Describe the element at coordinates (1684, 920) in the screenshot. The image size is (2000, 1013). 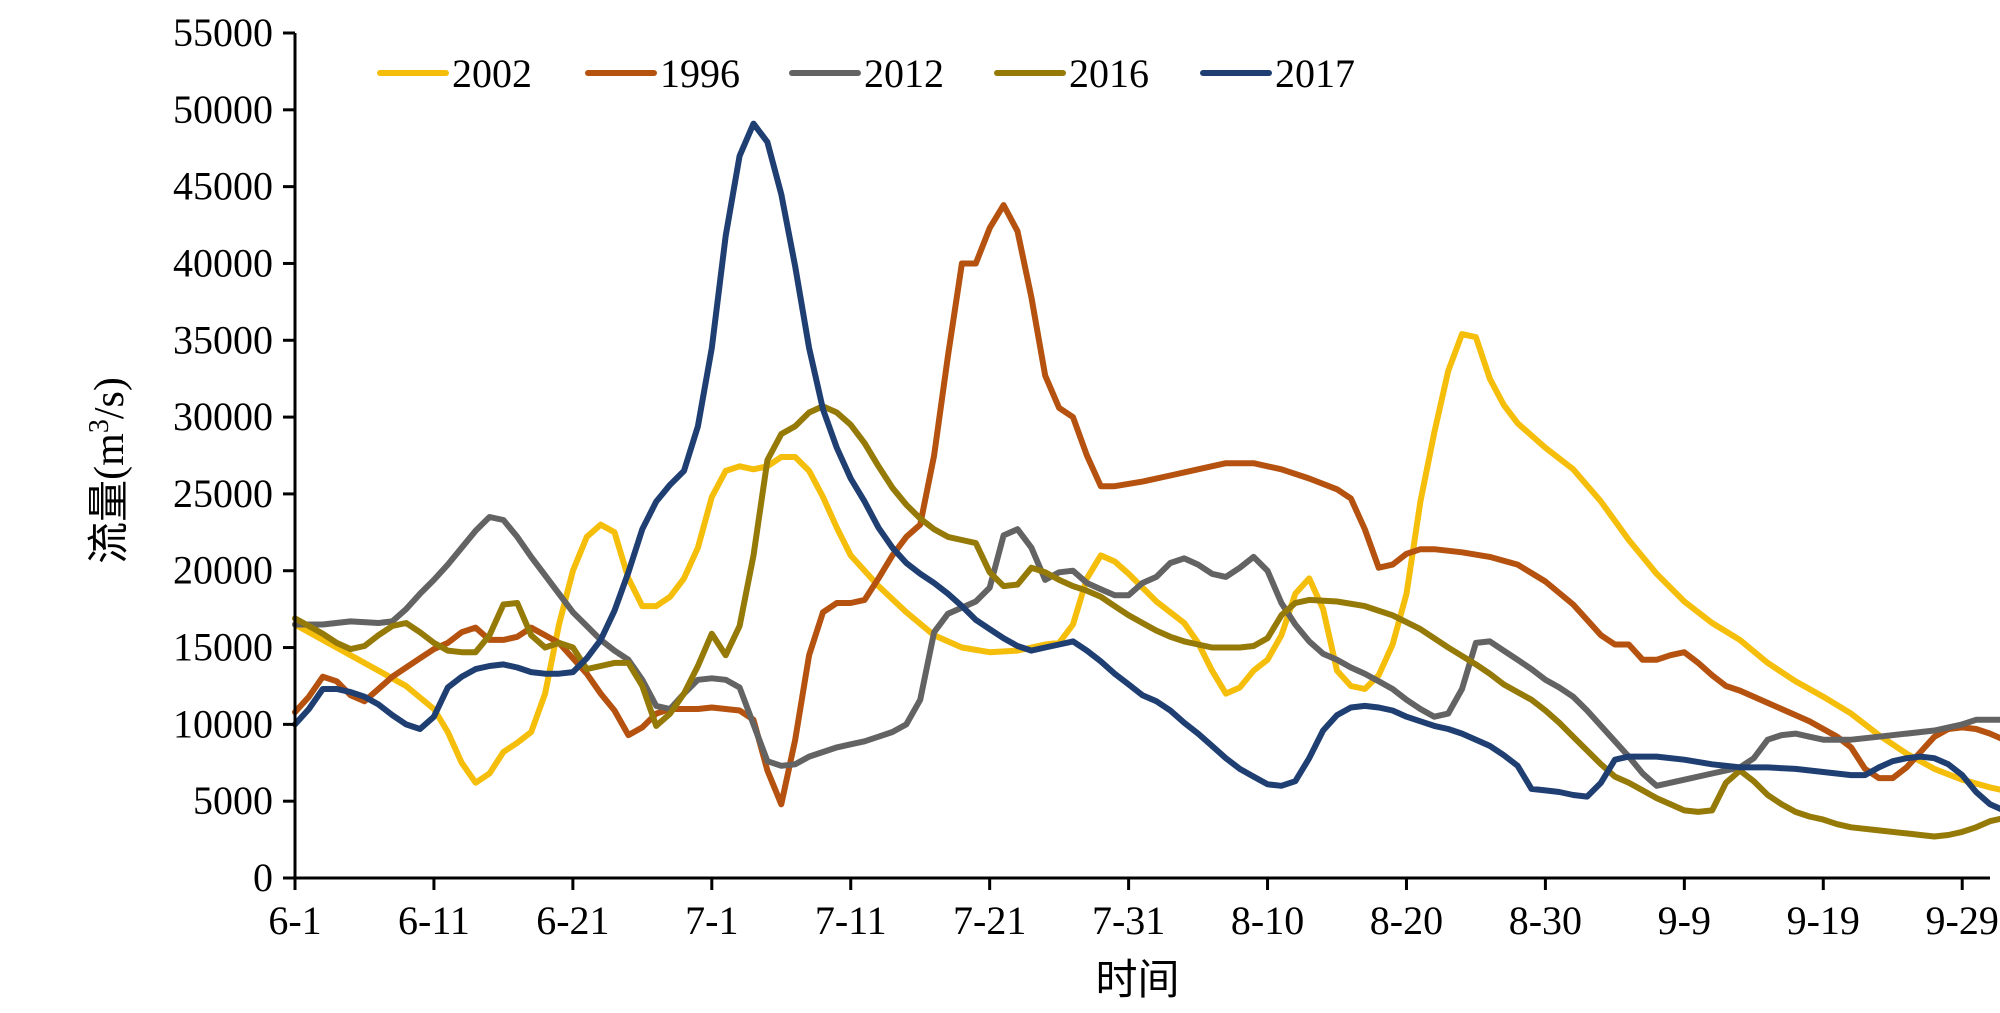
I see `x-tick-label: 9-9` at that location.